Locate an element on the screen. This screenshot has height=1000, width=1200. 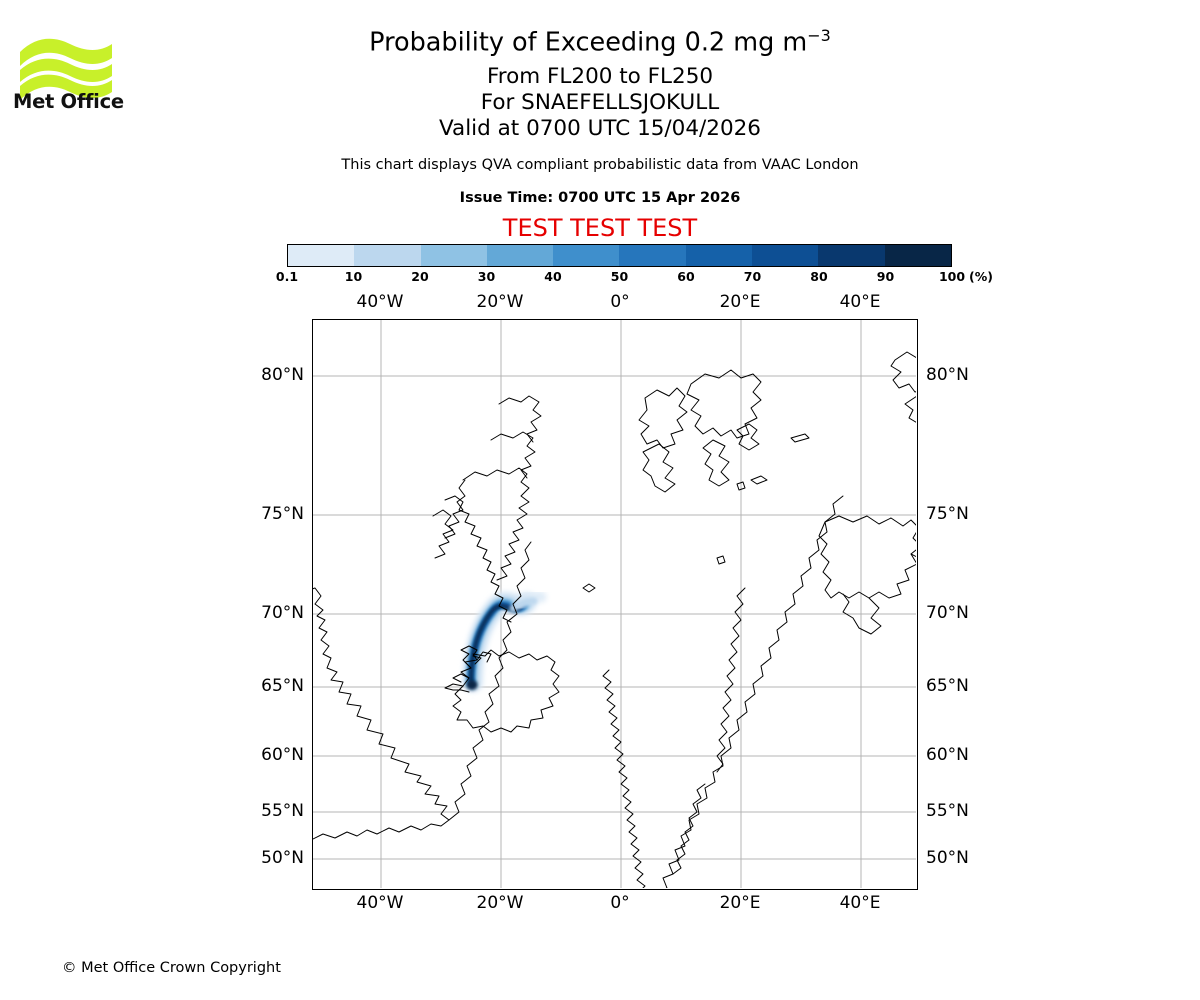
lat-tick-right-55: 55°N is located at coordinates (947, 811).